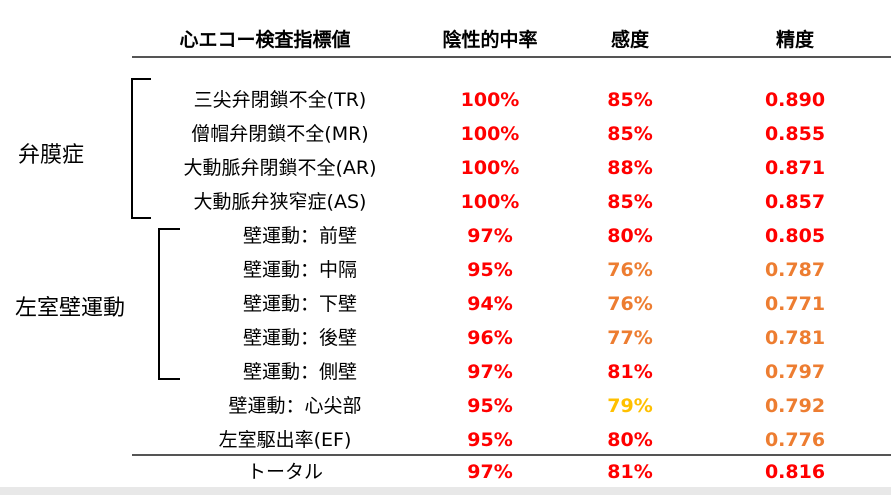  Describe the element at coordinates (299, 236) in the screenshot. I see `row-label: 壁運動：前壁` at that location.